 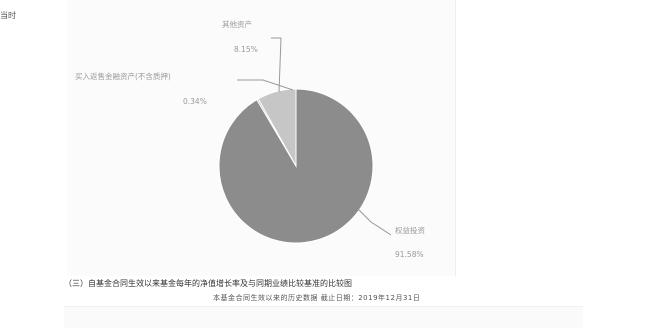 What do you see at coordinates (323, 317) in the screenshot?
I see `next-chart-panel` at bounding box center [323, 317].